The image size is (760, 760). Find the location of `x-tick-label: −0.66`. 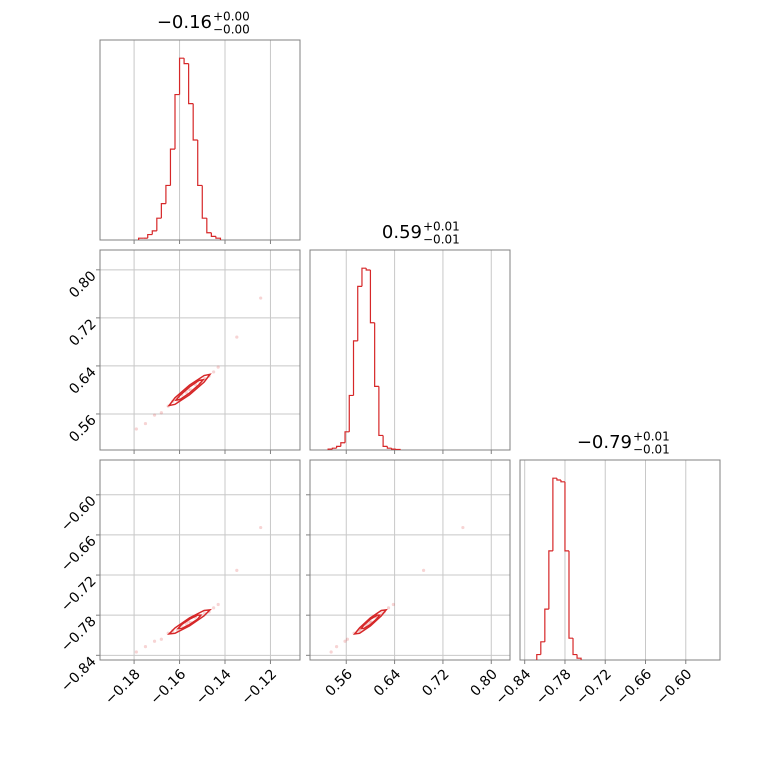

x-tick-label: −0.66 is located at coordinates (635, 687).